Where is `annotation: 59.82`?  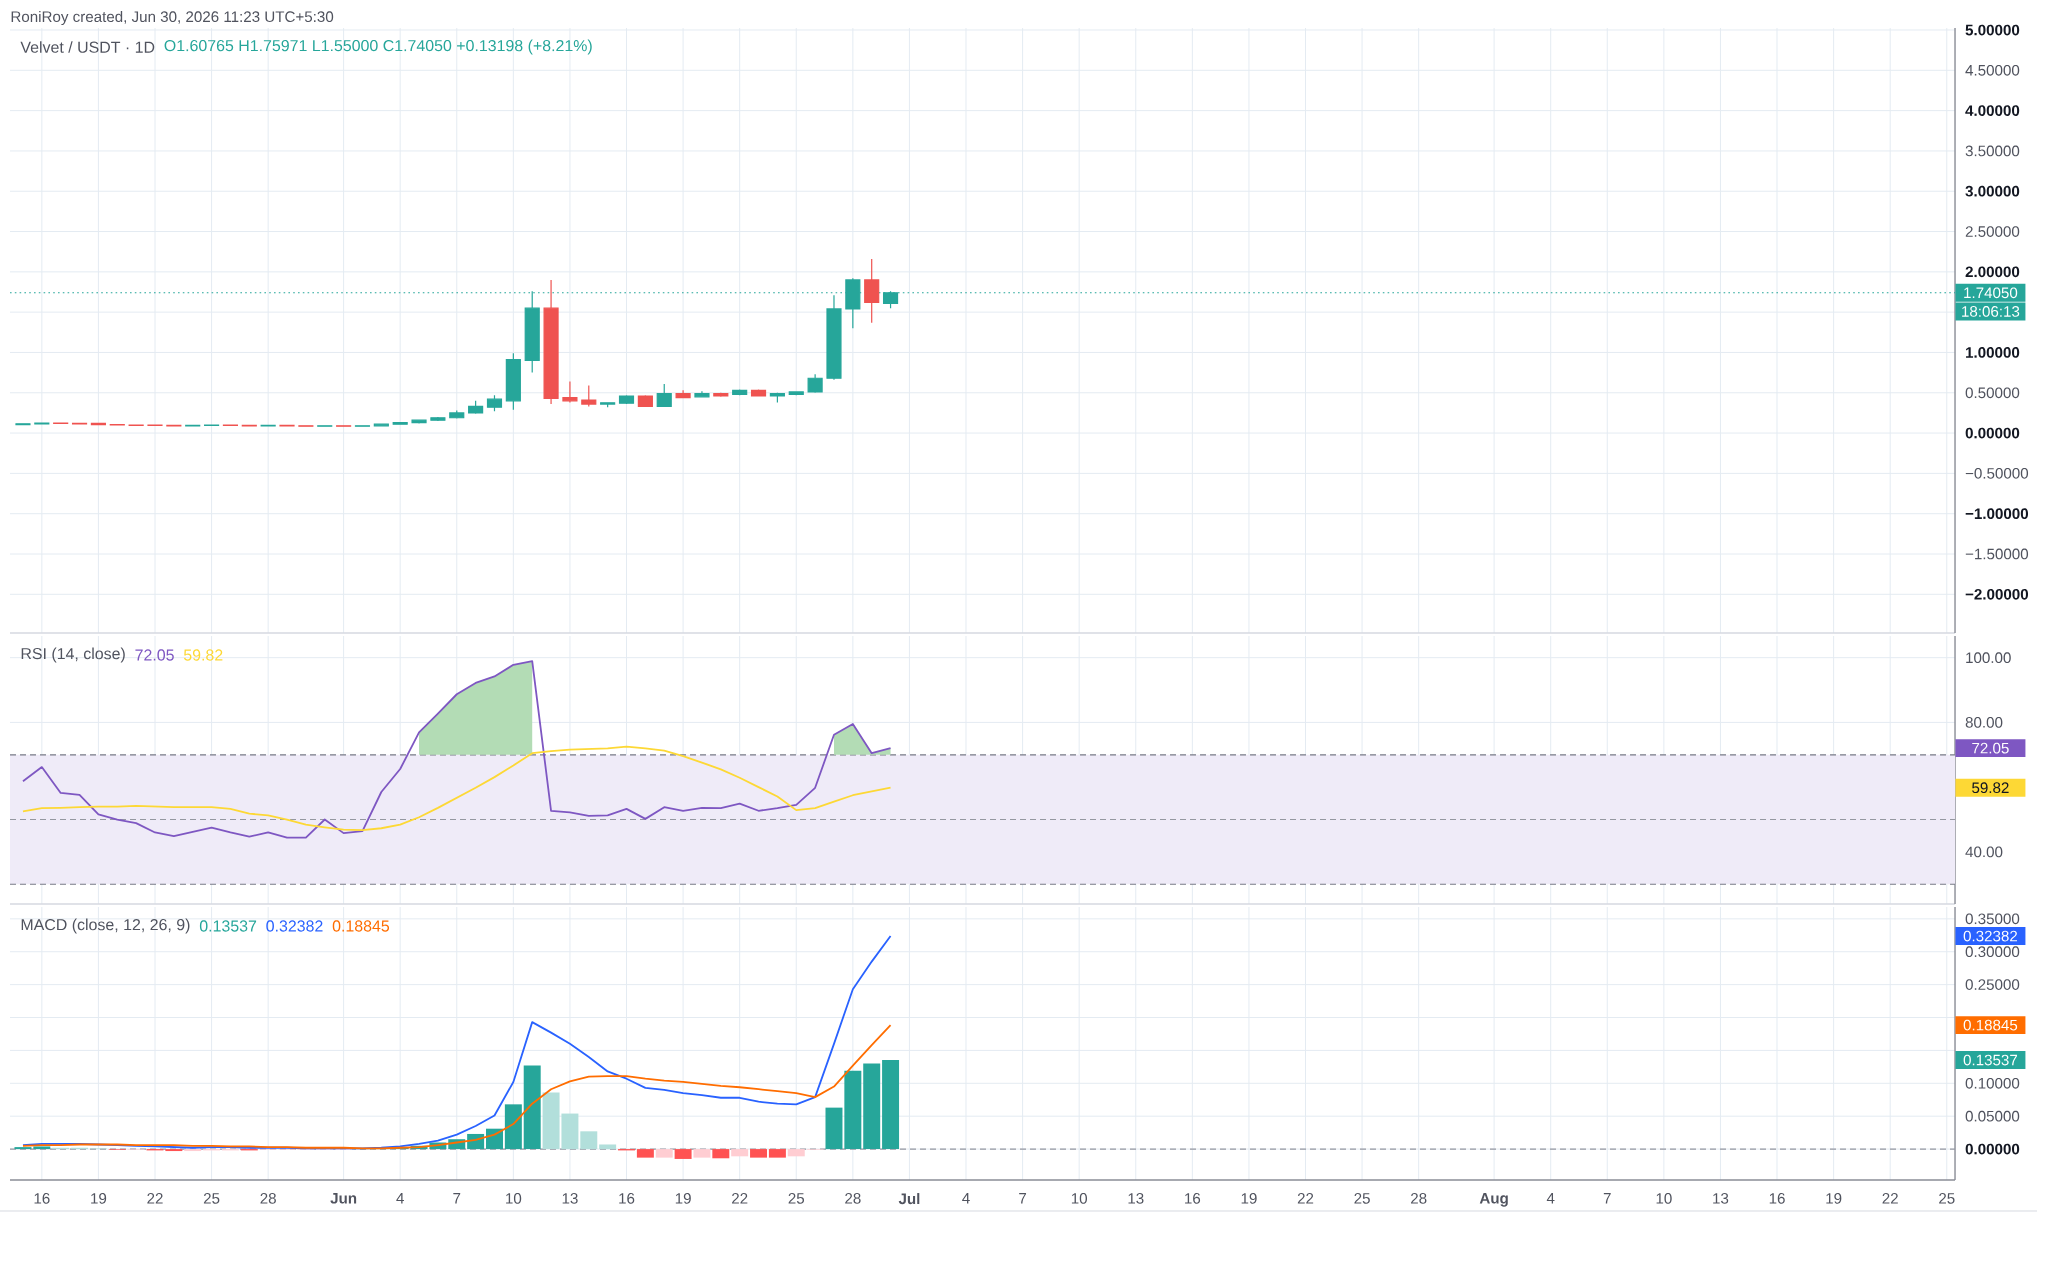
annotation: 59.82 is located at coordinates (203, 655).